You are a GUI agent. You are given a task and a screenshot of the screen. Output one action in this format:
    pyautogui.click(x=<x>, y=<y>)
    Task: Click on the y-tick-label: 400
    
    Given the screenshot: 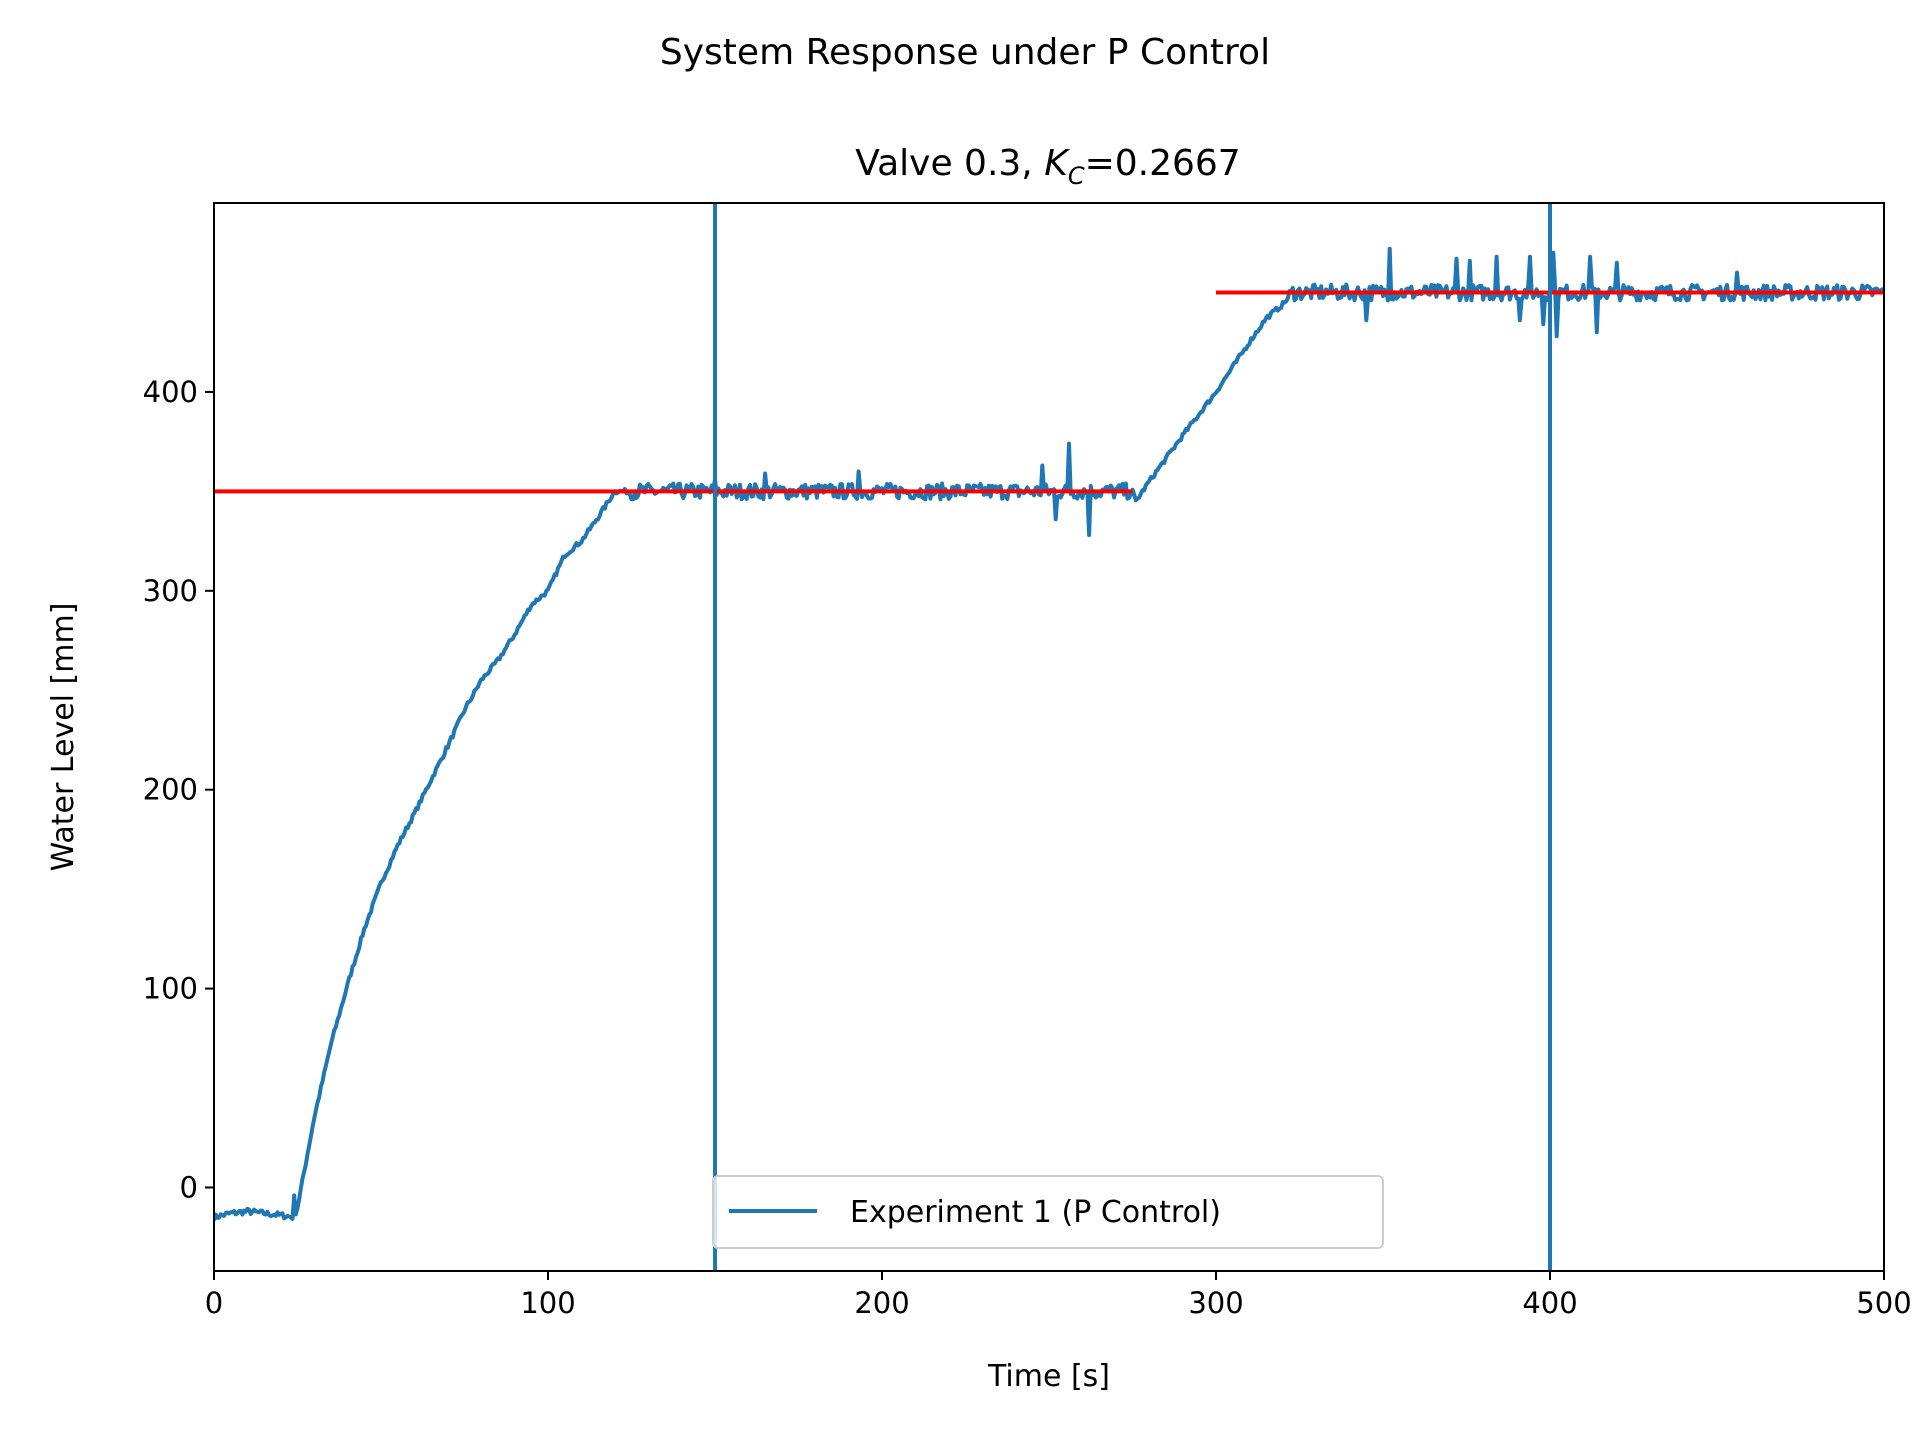 What is the action you would take?
    pyautogui.click(x=170, y=392)
    